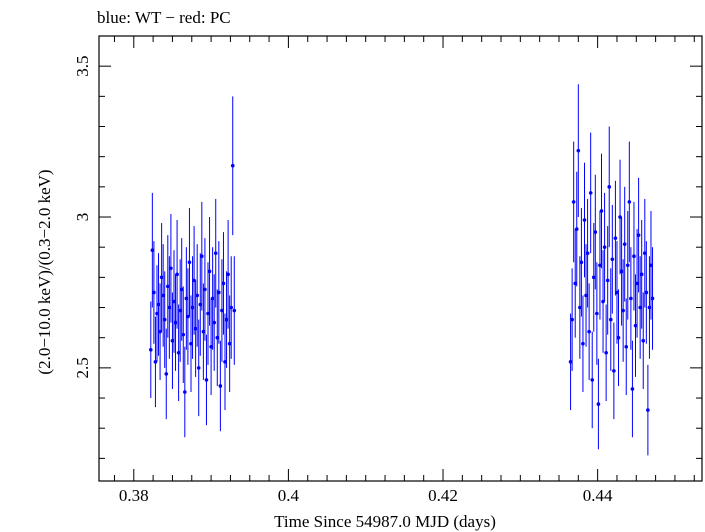 This screenshot has height=532, width=705. What do you see at coordinates (164, 17) in the screenshot?
I see `chart-title: blue: WT − red: PC` at bounding box center [164, 17].